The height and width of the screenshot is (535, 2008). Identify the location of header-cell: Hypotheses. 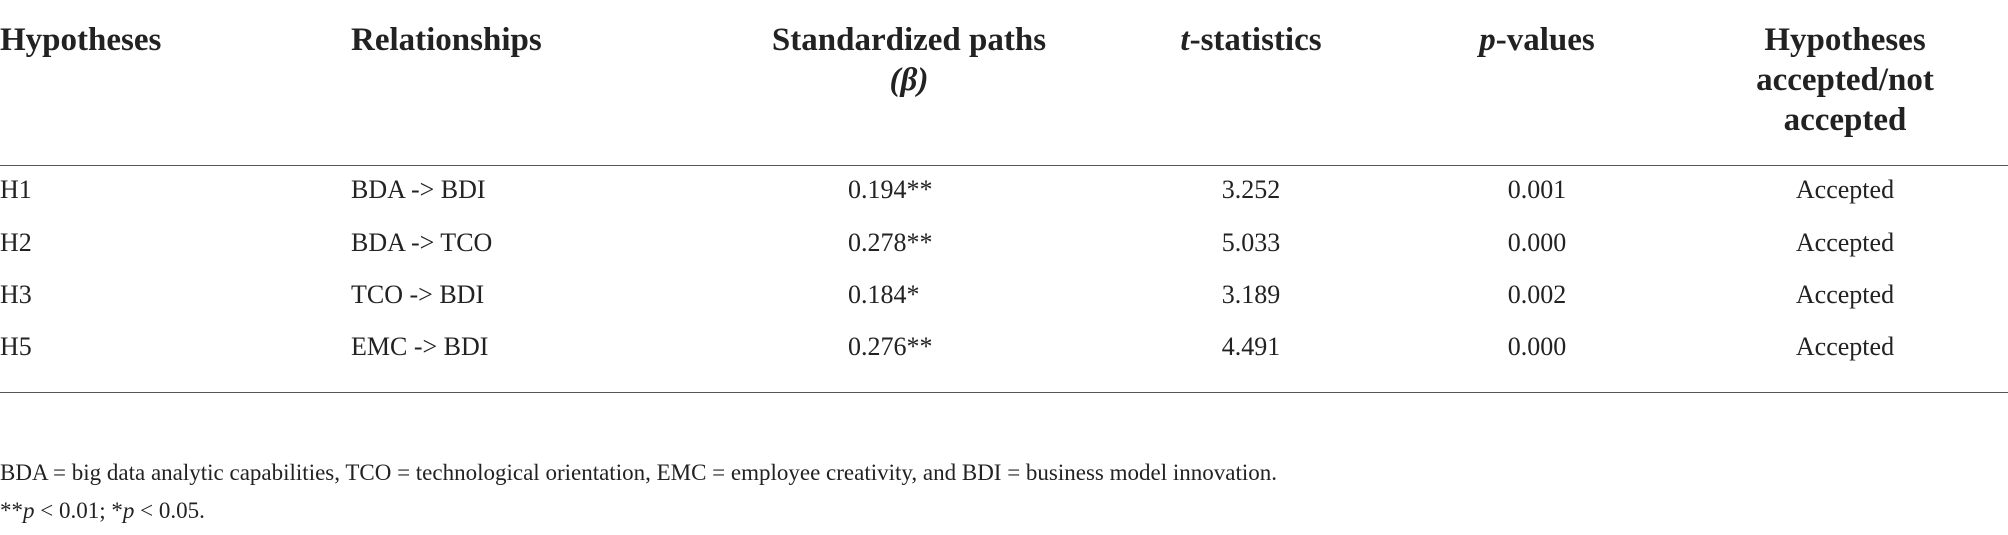
(80, 40).